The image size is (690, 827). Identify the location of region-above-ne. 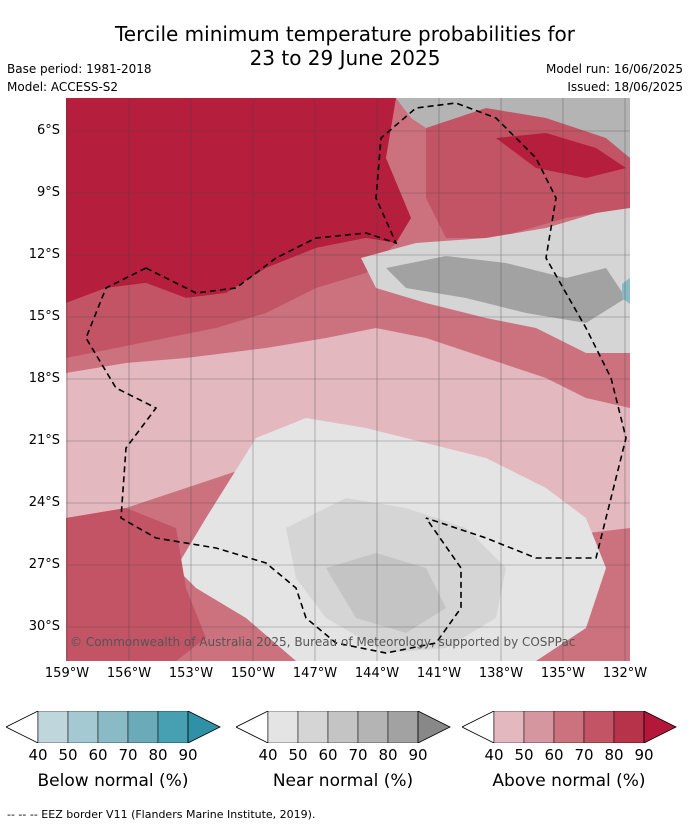
(528, 173).